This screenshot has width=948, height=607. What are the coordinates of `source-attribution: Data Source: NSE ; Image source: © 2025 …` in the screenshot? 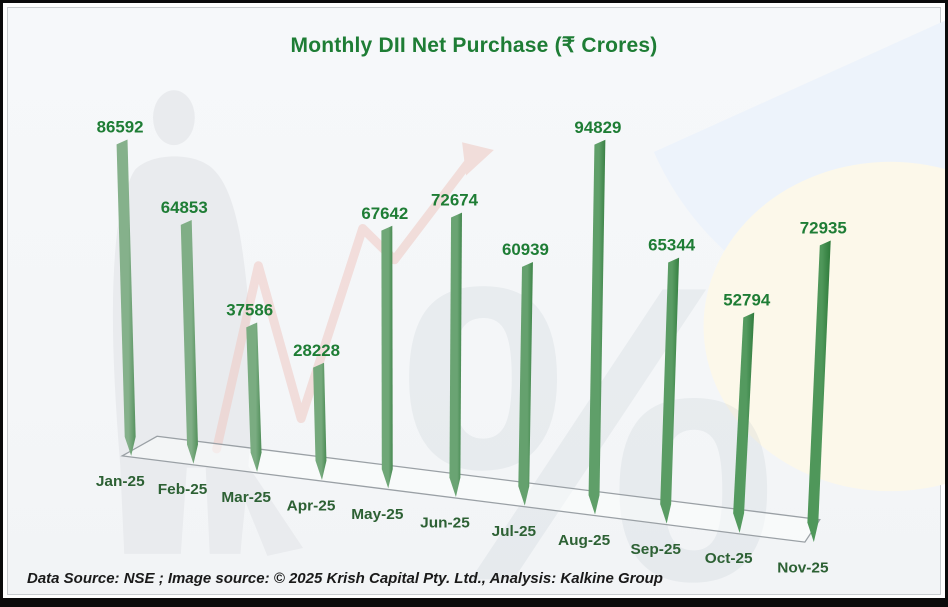 It's located at (345, 578).